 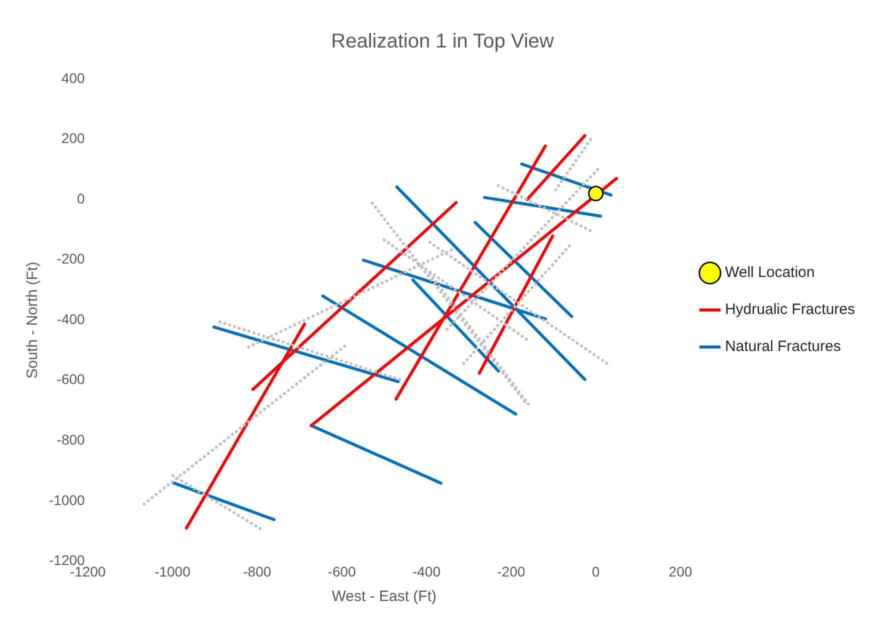 What do you see at coordinates (384, 597) in the screenshot?
I see `x-axis-title: West - East (Ft)` at bounding box center [384, 597].